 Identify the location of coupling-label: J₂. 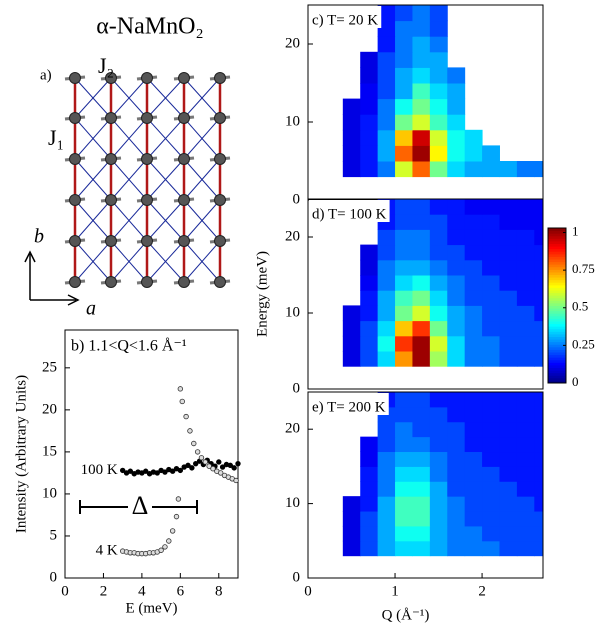
(106, 65).